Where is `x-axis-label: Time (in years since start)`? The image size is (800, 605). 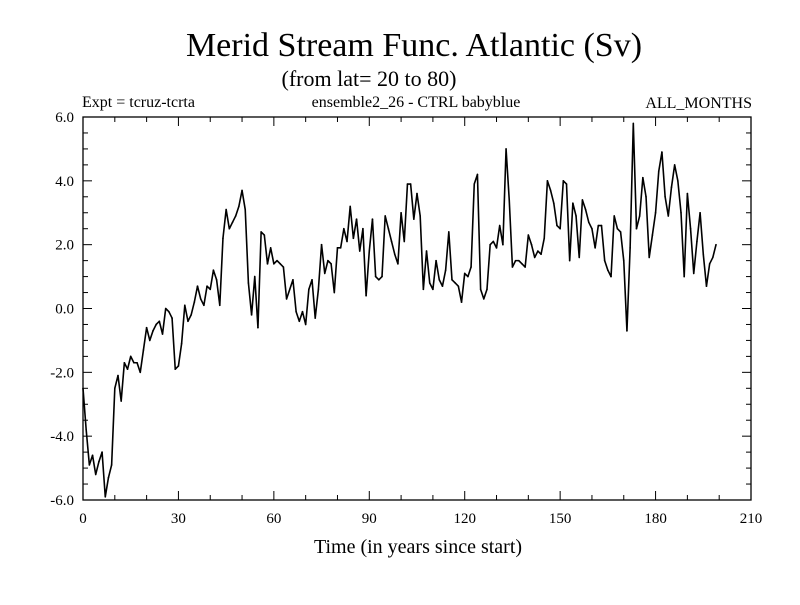
x-axis-label: Time (in years since start) is located at coordinates (418, 547).